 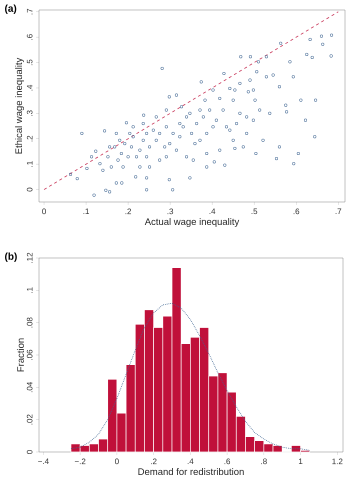 What do you see at coordinates (300, 461) in the screenshot?
I see `x-tick-label: 1` at bounding box center [300, 461].